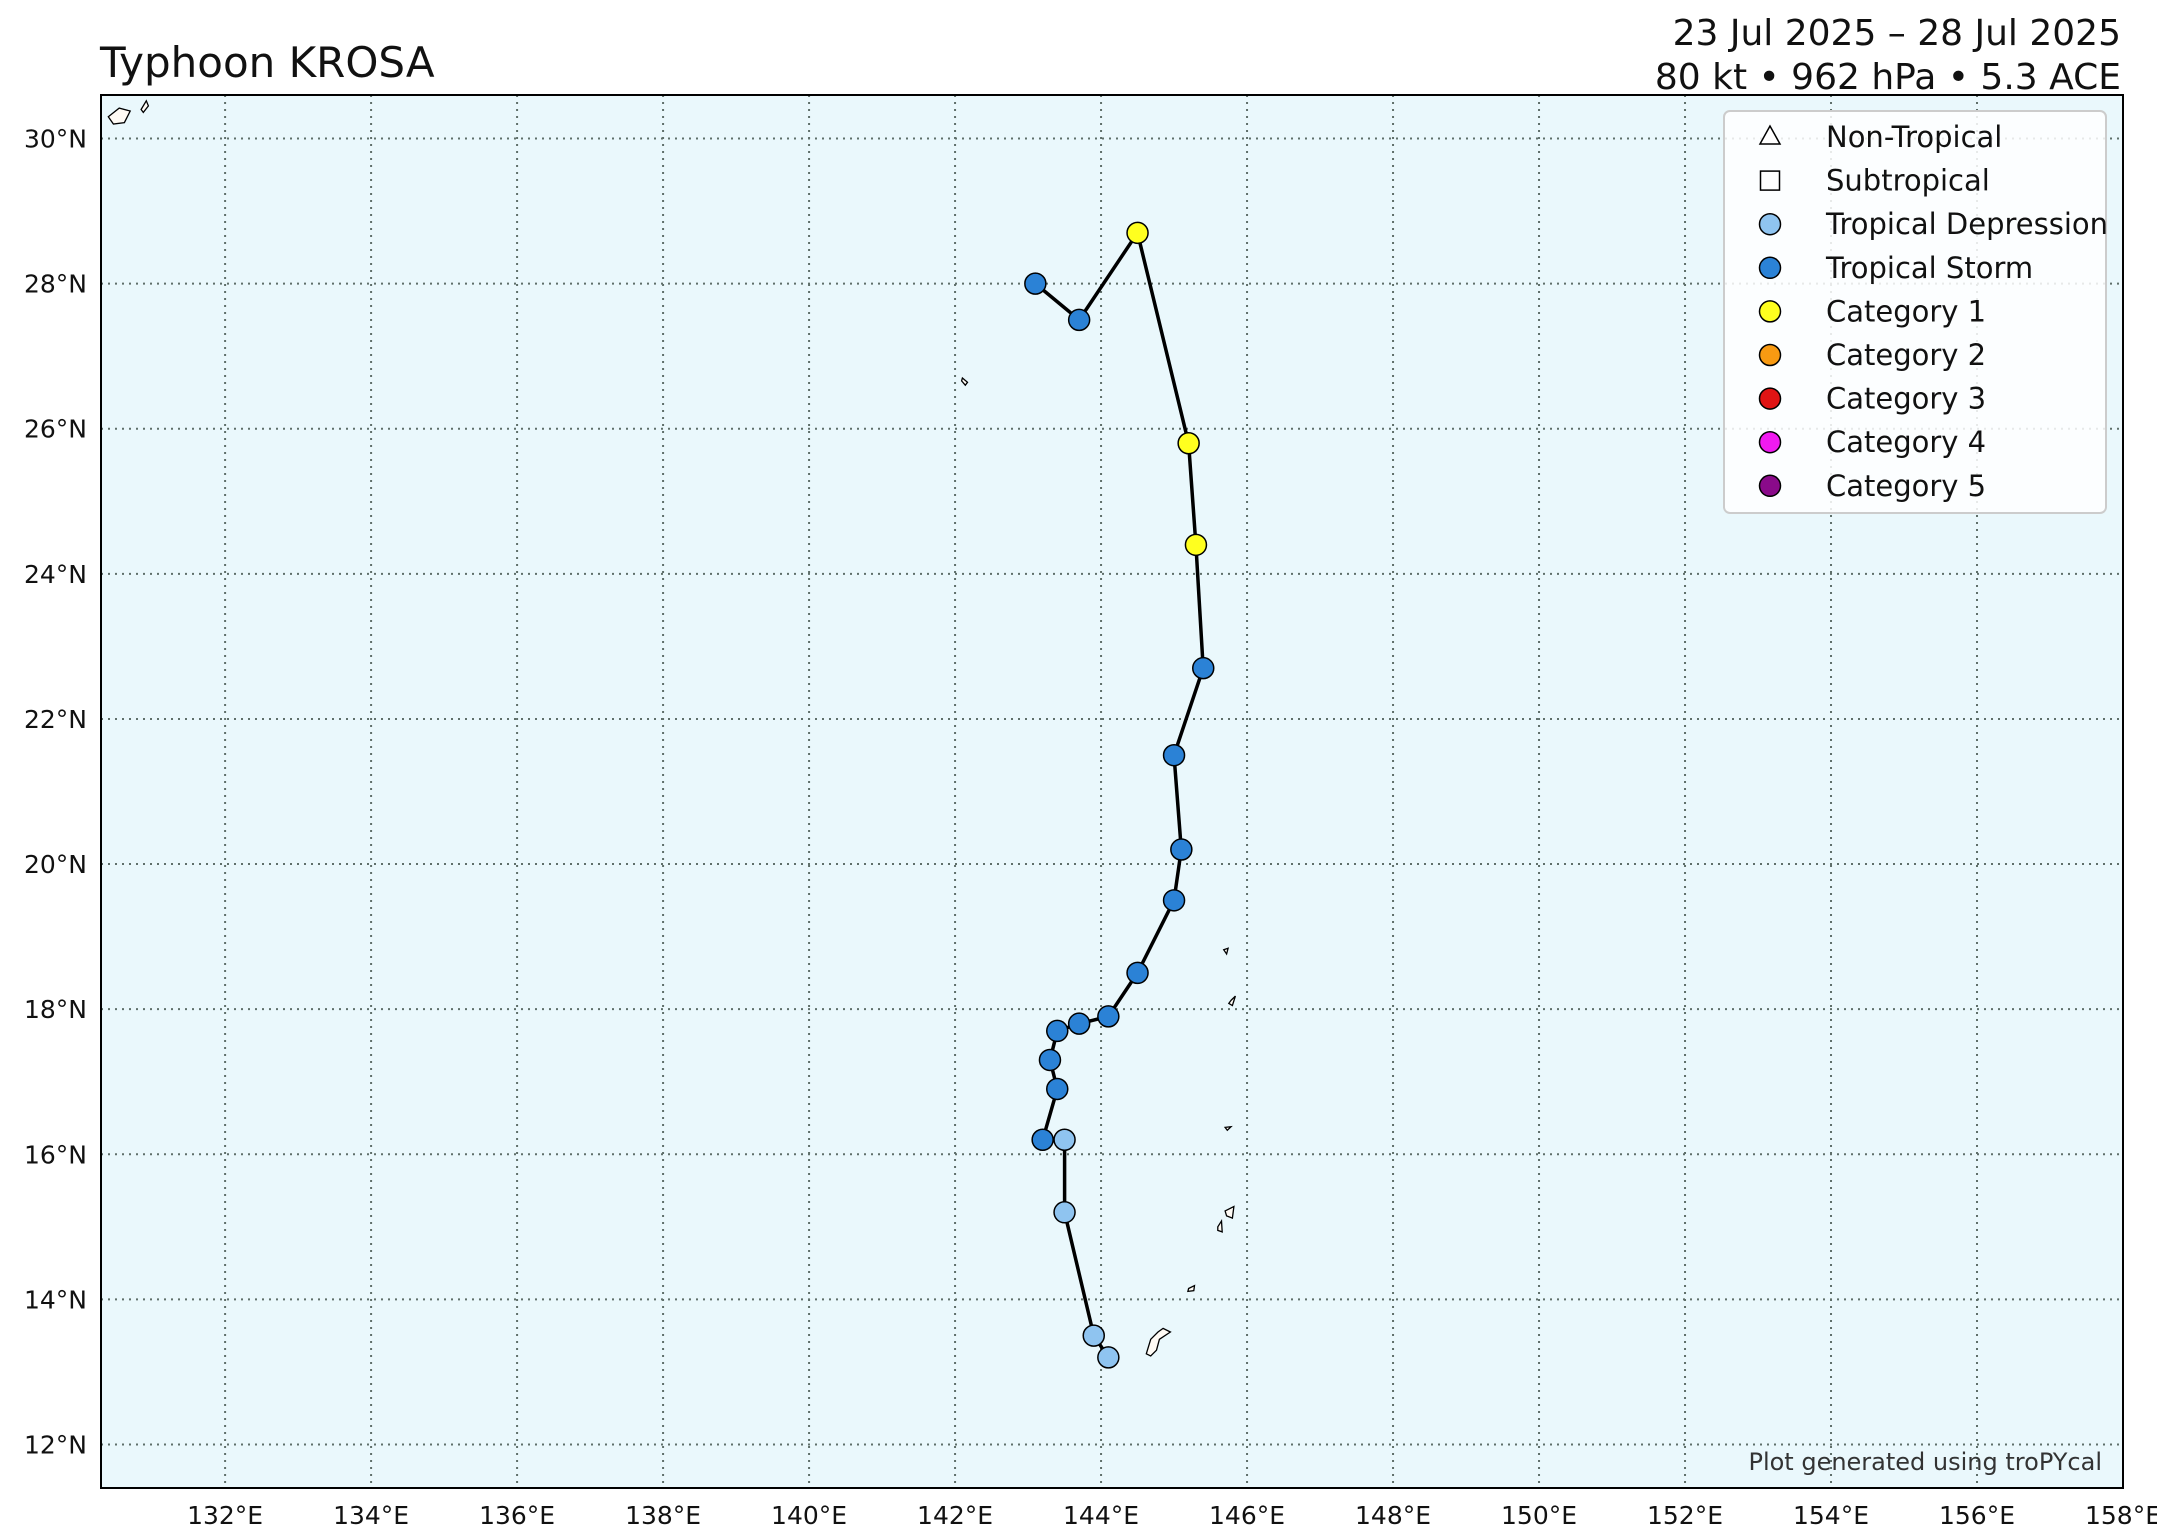 The image size is (2157, 1538). Describe the element at coordinates (1685, 1515) in the screenshot. I see `lon-tick-label: 152°E` at that location.